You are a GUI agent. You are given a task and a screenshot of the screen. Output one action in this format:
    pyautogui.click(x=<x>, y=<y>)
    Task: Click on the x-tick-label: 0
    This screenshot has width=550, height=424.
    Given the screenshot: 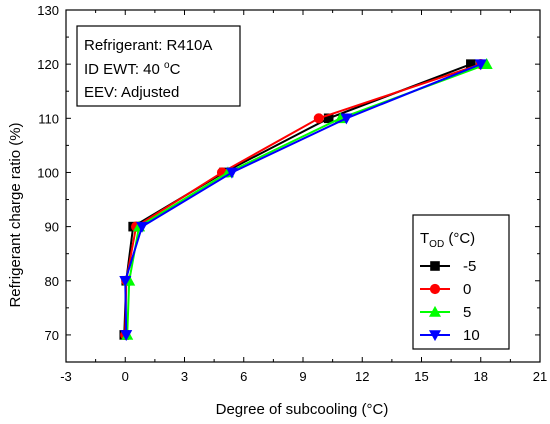 What is the action you would take?
    pyautogui.click(x=125, y=376)
    